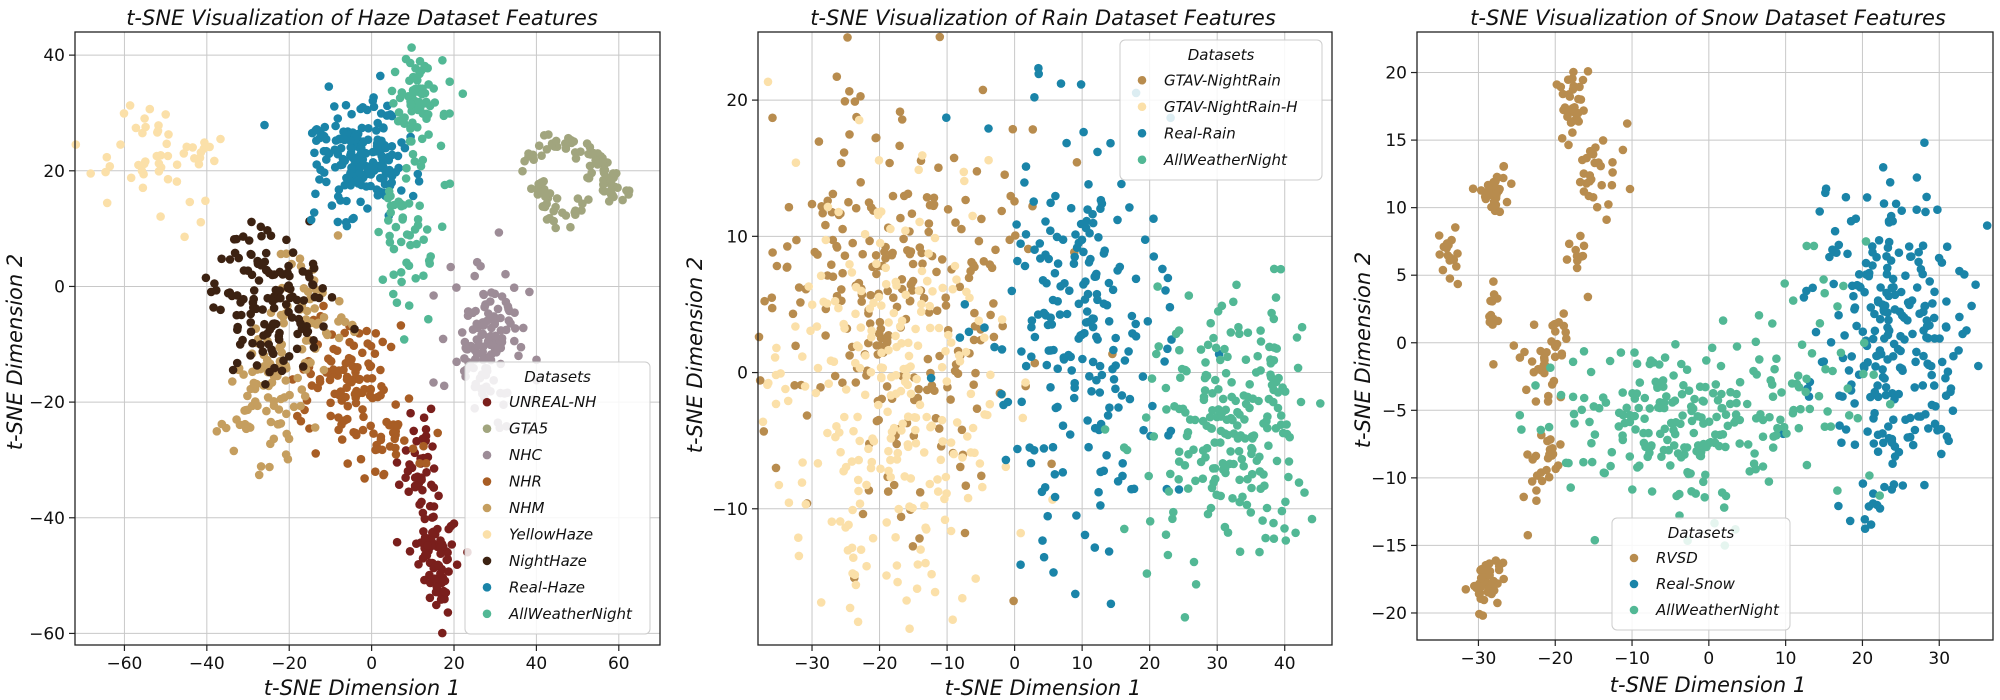 This screenshot has height=700, width=2000. Describe the element at coordinates (505, 274) in the screenshot. I see `haze-point-nhc` at that location.